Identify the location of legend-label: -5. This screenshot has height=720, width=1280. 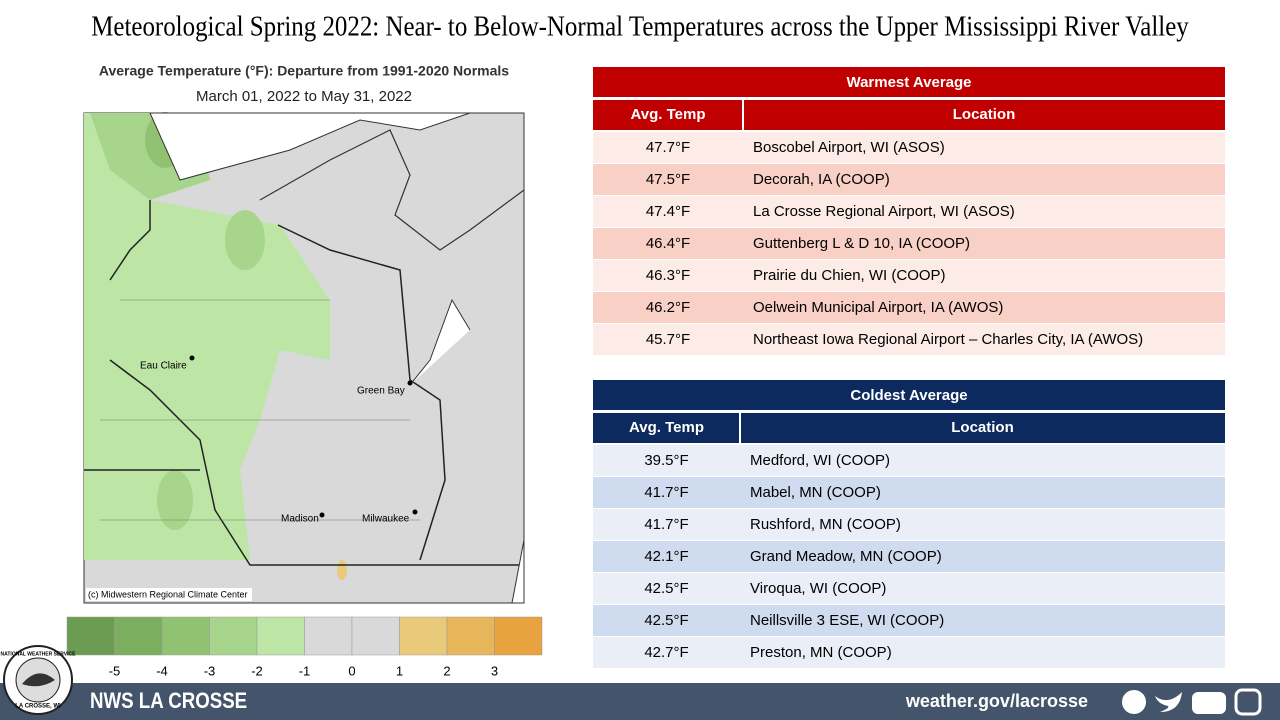
(115, 670).